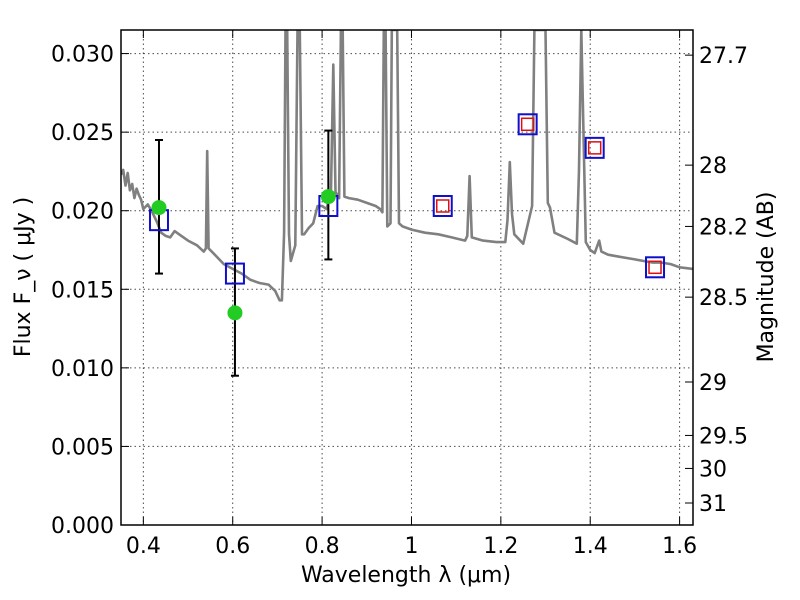 The height and width of the screenshot is (600, 800). What do you see at coordinates (23, 277) in the screenshot?
I see `y-axis-title: Flux F_ν ( μJy )` at bounding box center [23, 277].